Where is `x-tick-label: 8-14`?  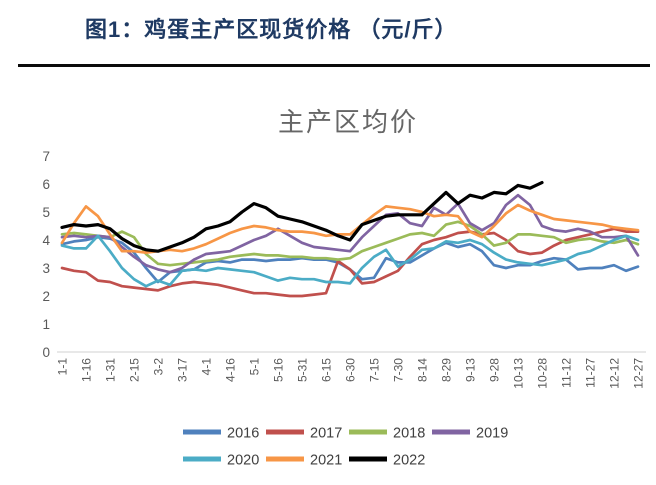 x-tick-label: 8-14 is located at coordinates (423, 370).